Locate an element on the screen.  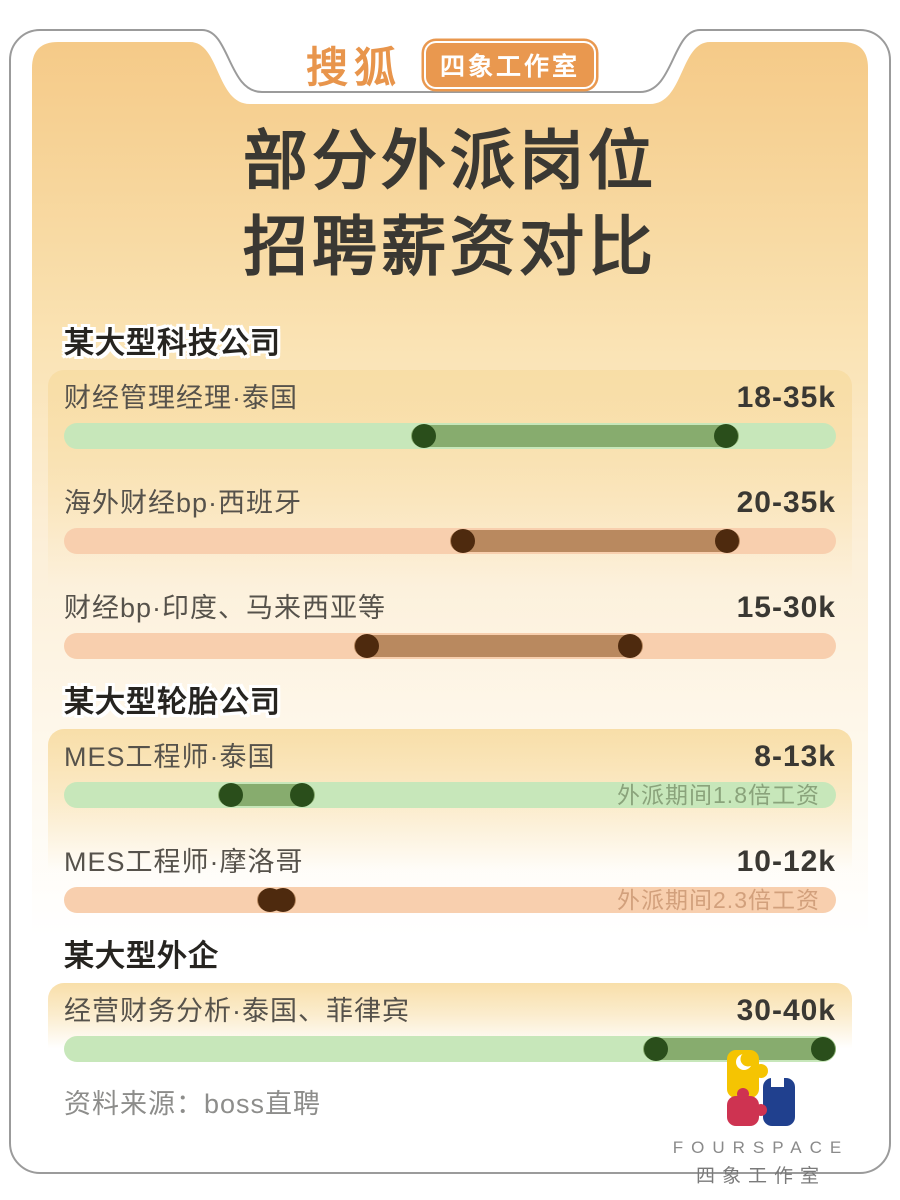
fourspace-wordmark: FOURSPACE is located at coordinates (761, 1147).